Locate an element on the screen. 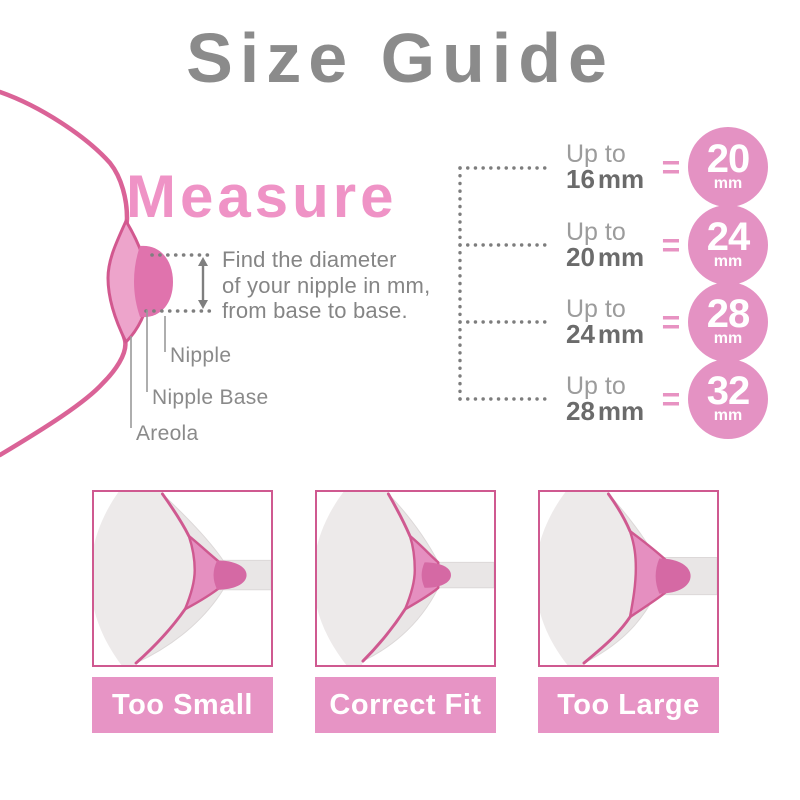  nipple-size-label: Up to 20 mm is located at coordinates (605, 245).